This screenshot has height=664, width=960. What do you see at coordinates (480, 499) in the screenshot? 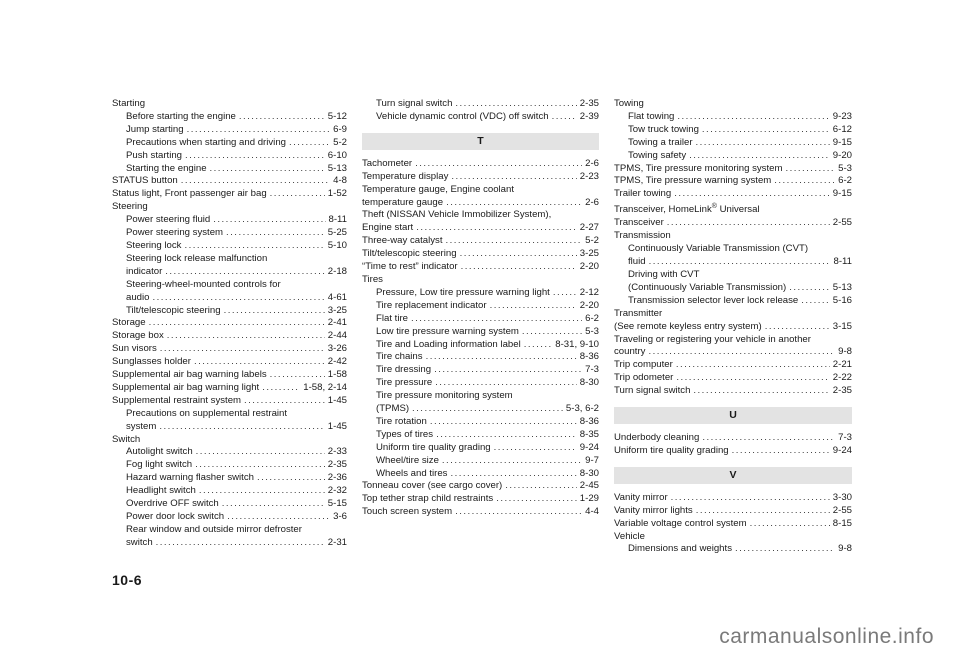
I see `index-entry: Top tether strap child restraints1-29` at bounding box center [480, 499].